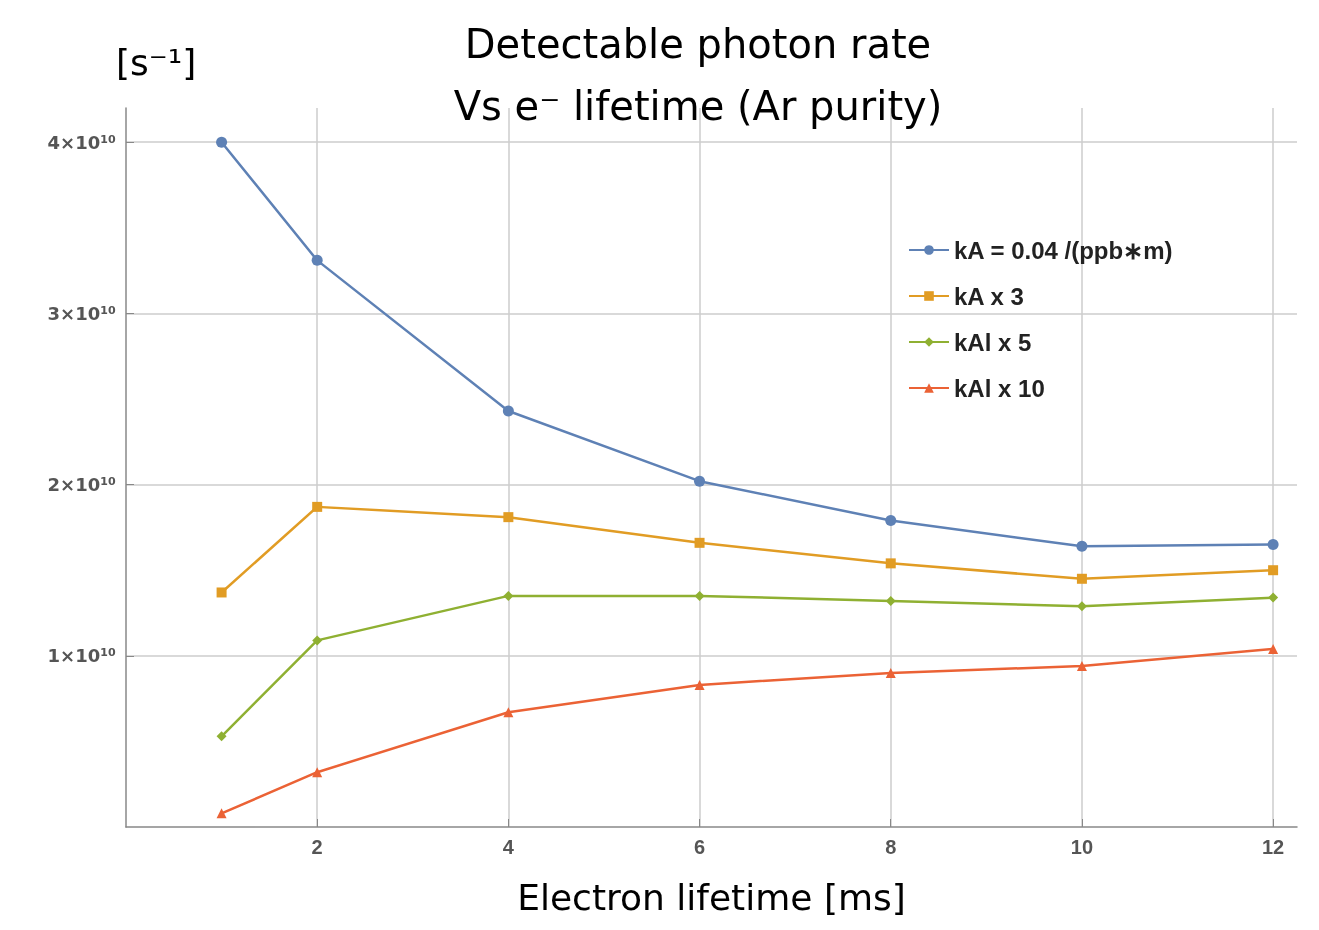 The height and width of the screenshot is (930, 1319). I want to click on y-axis-title: [s⁻¹], so click(156, 62).